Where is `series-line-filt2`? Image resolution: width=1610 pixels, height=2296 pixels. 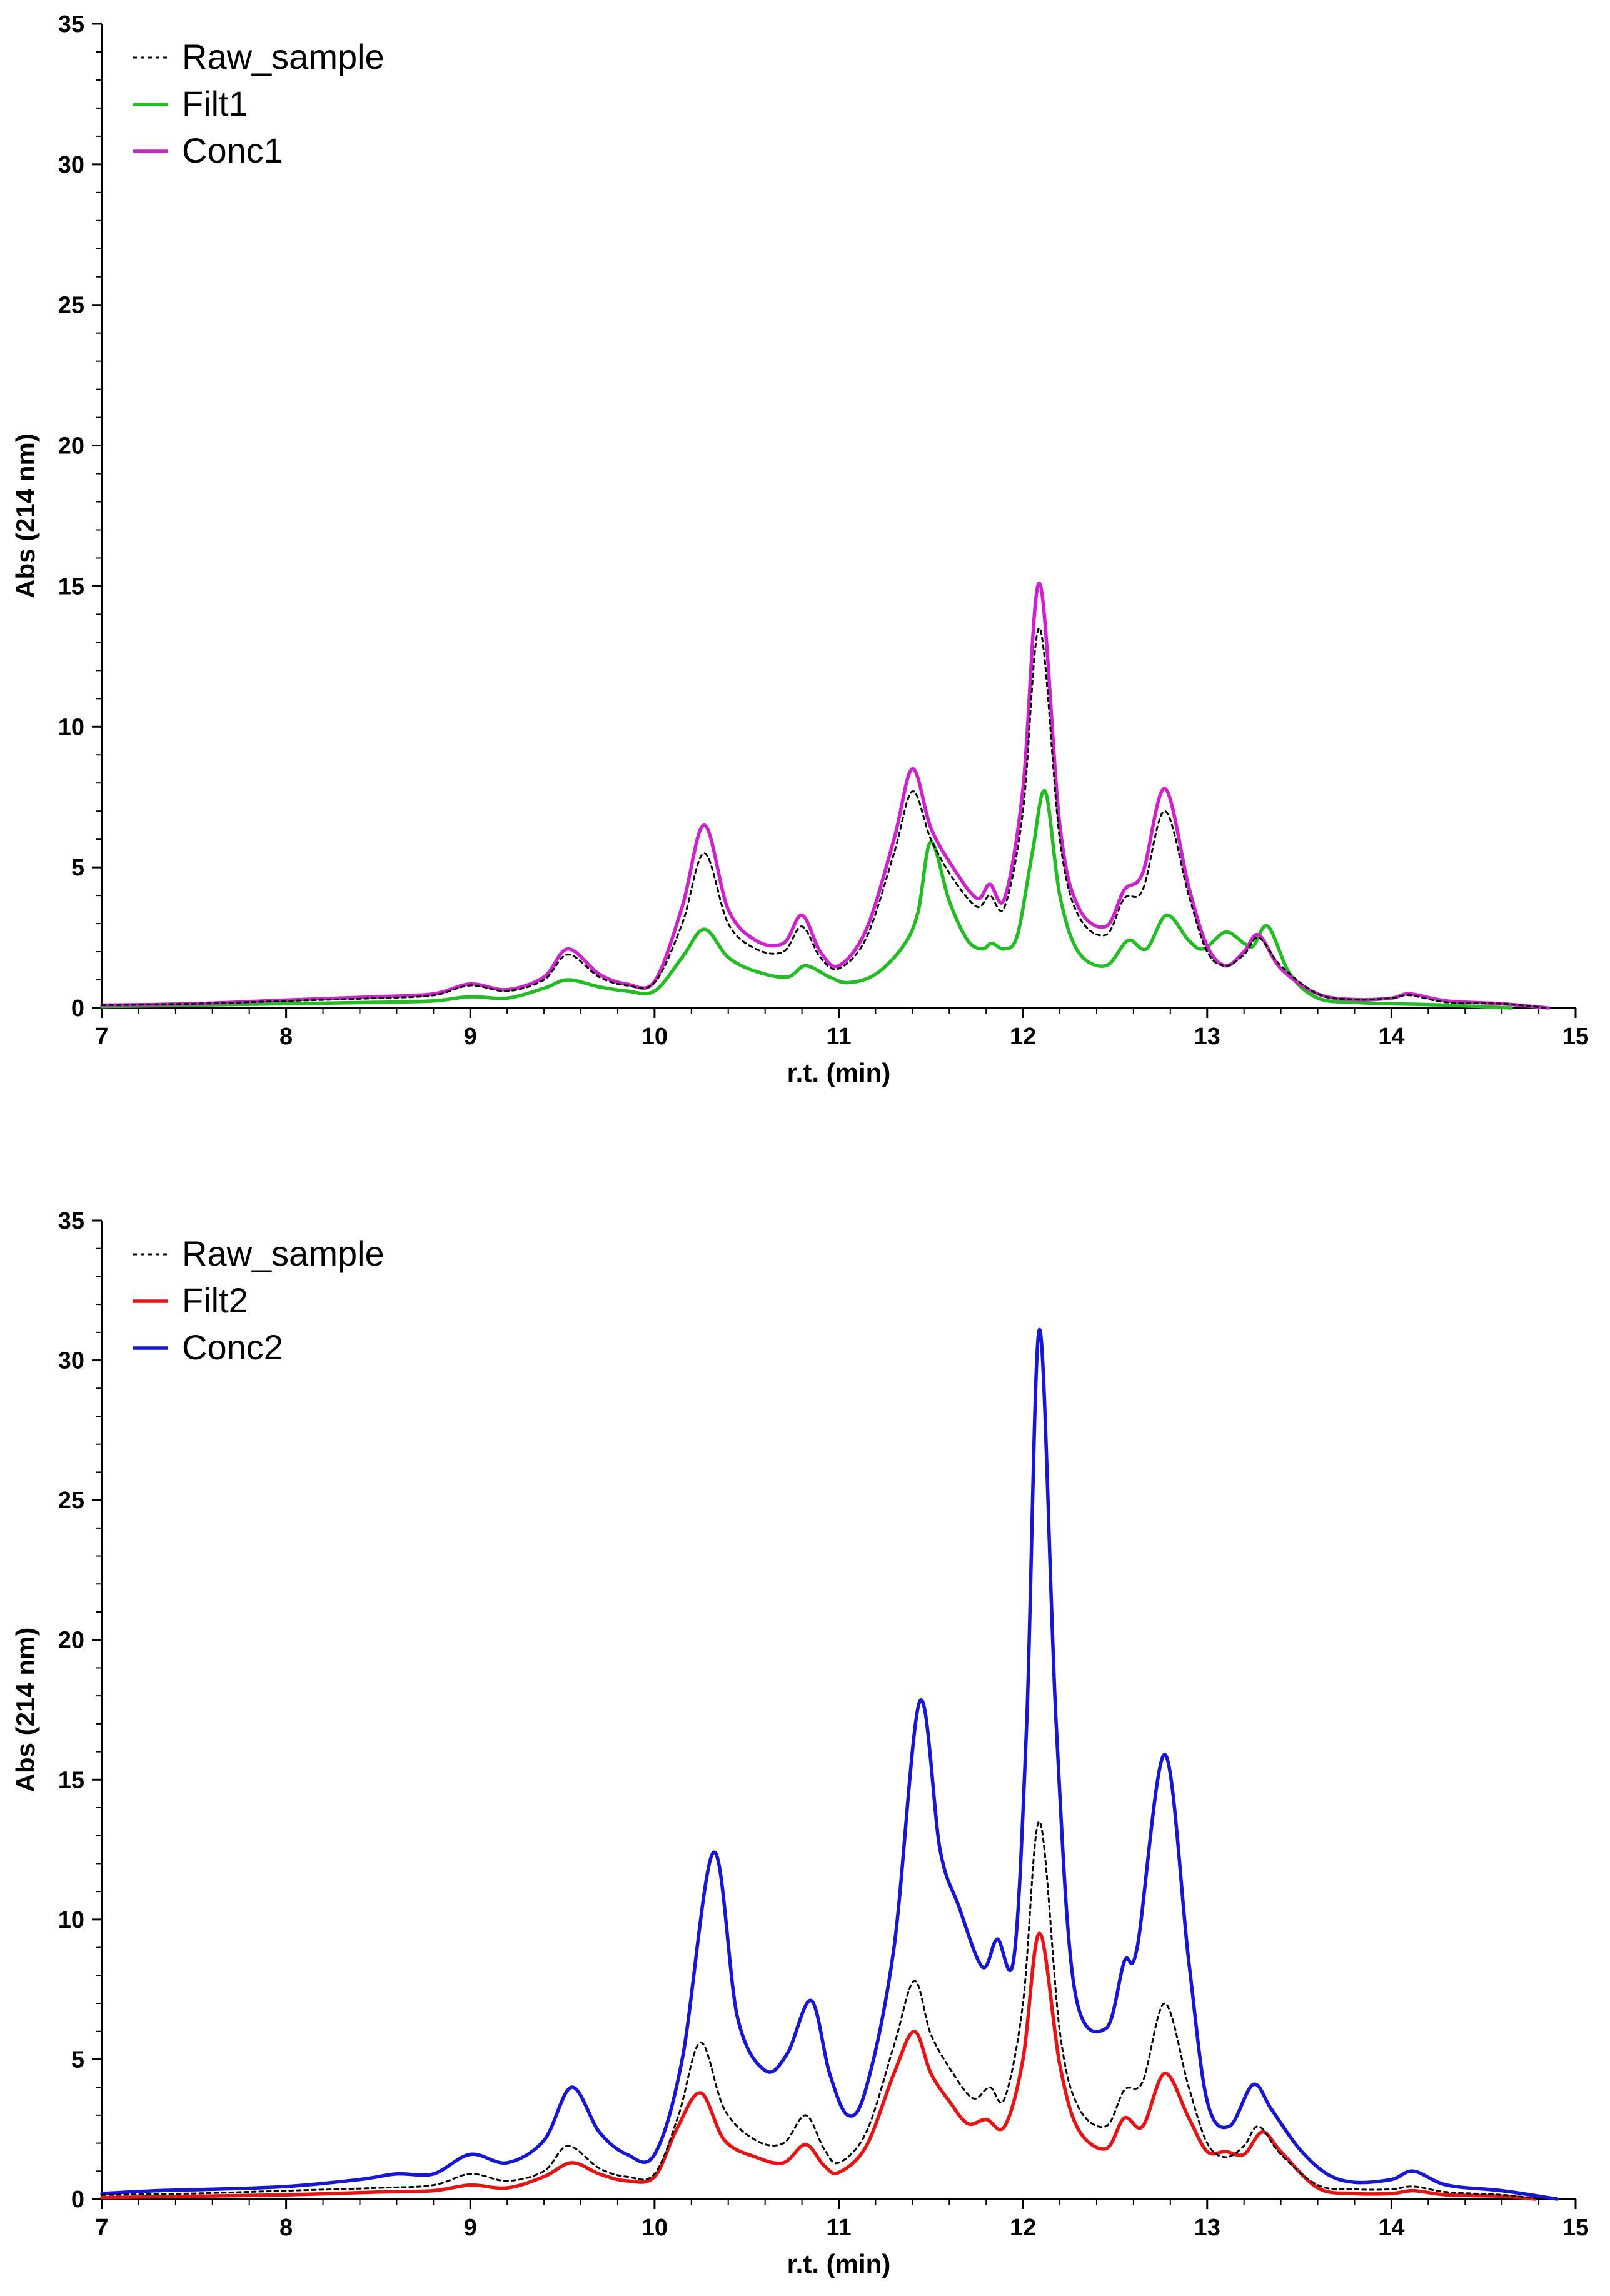
series-line-filt2 is located at coordinates (818, 2066).